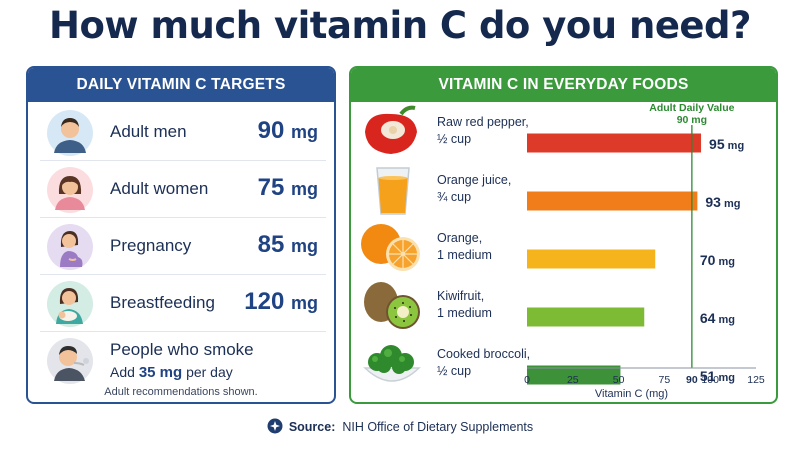 The height and width of the screenshot is (450, 800). What do you see at coordinates (756, 380) in the screenshot?
I see `x-tick-label: 125` at bounding box center [756, 380].